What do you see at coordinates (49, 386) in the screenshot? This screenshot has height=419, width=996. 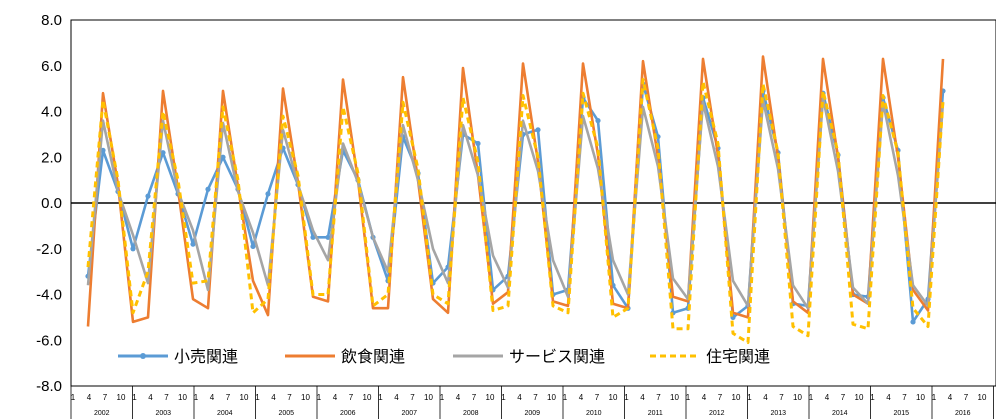 I see `y-tick-label: -8.0` at bounding box center [49, 386].